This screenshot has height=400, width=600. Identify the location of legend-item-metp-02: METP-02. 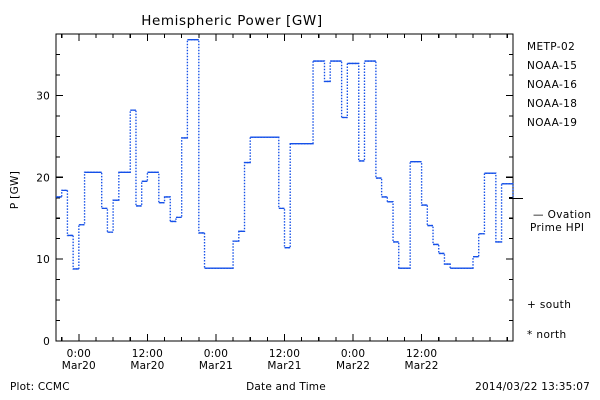
(551, 47).